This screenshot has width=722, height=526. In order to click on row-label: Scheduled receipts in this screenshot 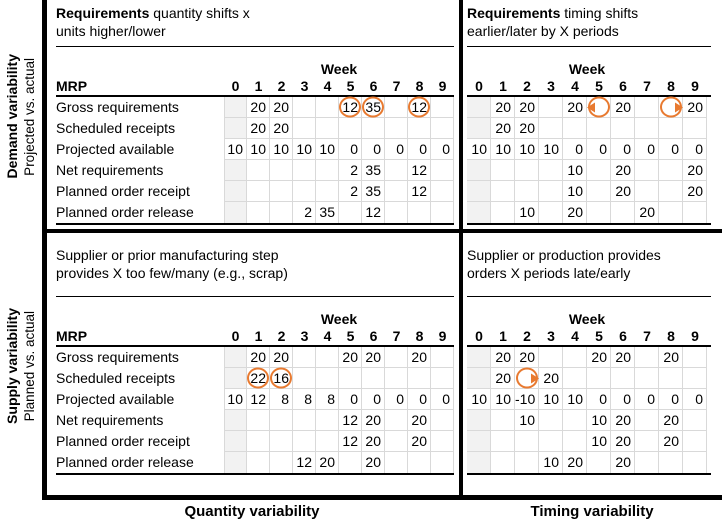, I will do `click(116, 378)`.